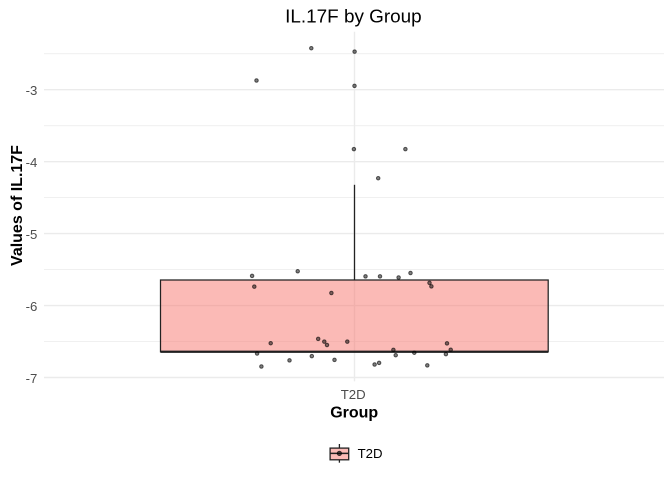 The image size is (672, 480). Describe the element at coordinates (32, 162) in the screenshot. I see `svg-text: -4` at that location.